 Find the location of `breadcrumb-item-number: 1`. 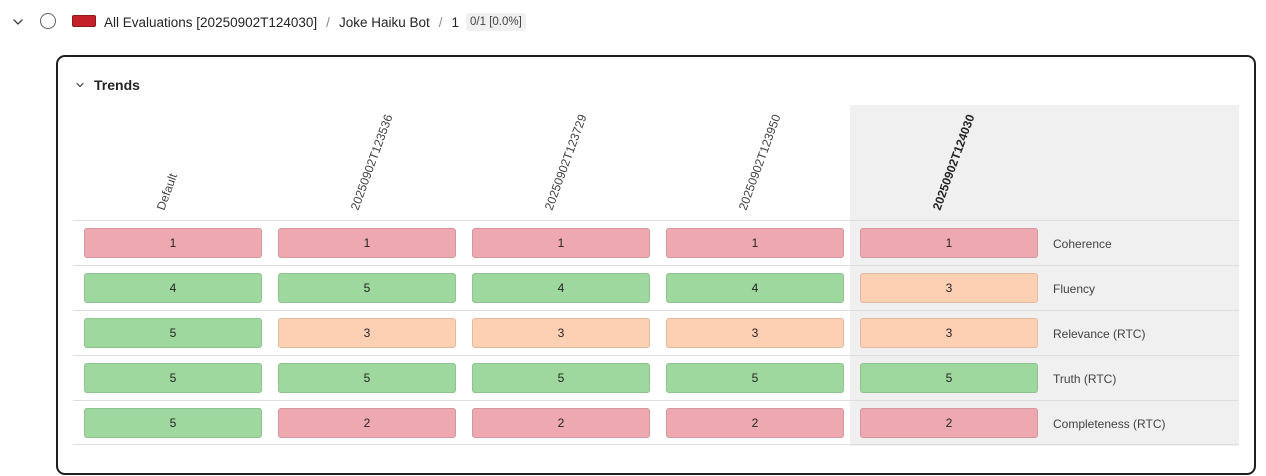

breadcrumb-item-number: 1 is located at coordinates (455, 22).